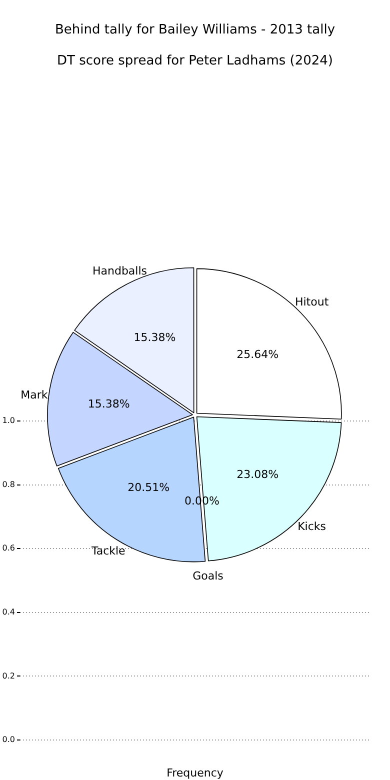 The width and height of the screenshot is (390, 780). I want to click on slice-label: Handballs, so click(120, 271).